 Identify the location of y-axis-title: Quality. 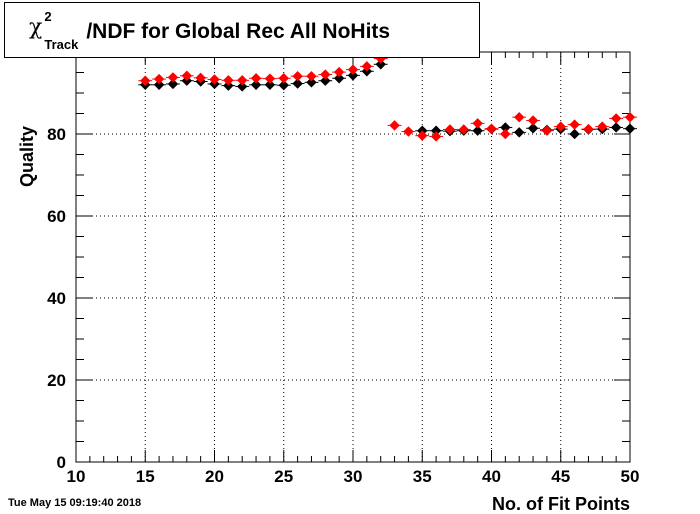
(27, 156).